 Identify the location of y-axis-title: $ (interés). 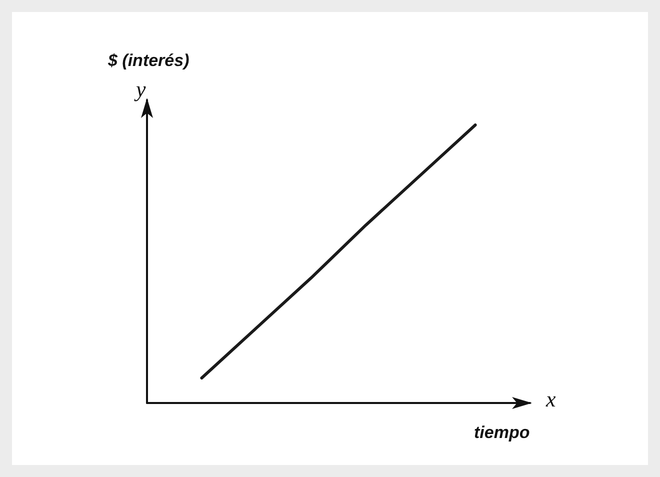
(148, 60).